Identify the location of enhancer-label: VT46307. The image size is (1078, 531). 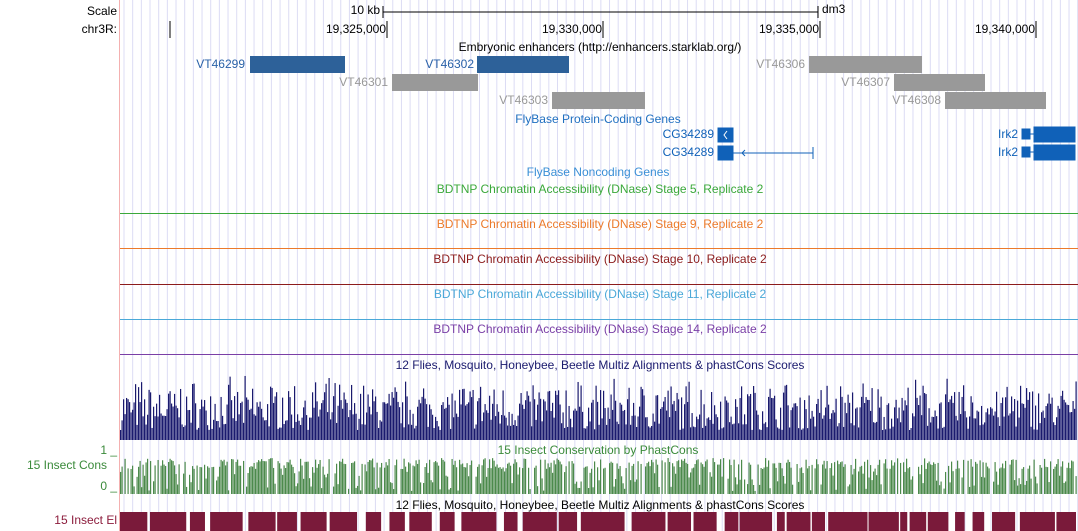
(865, 82).